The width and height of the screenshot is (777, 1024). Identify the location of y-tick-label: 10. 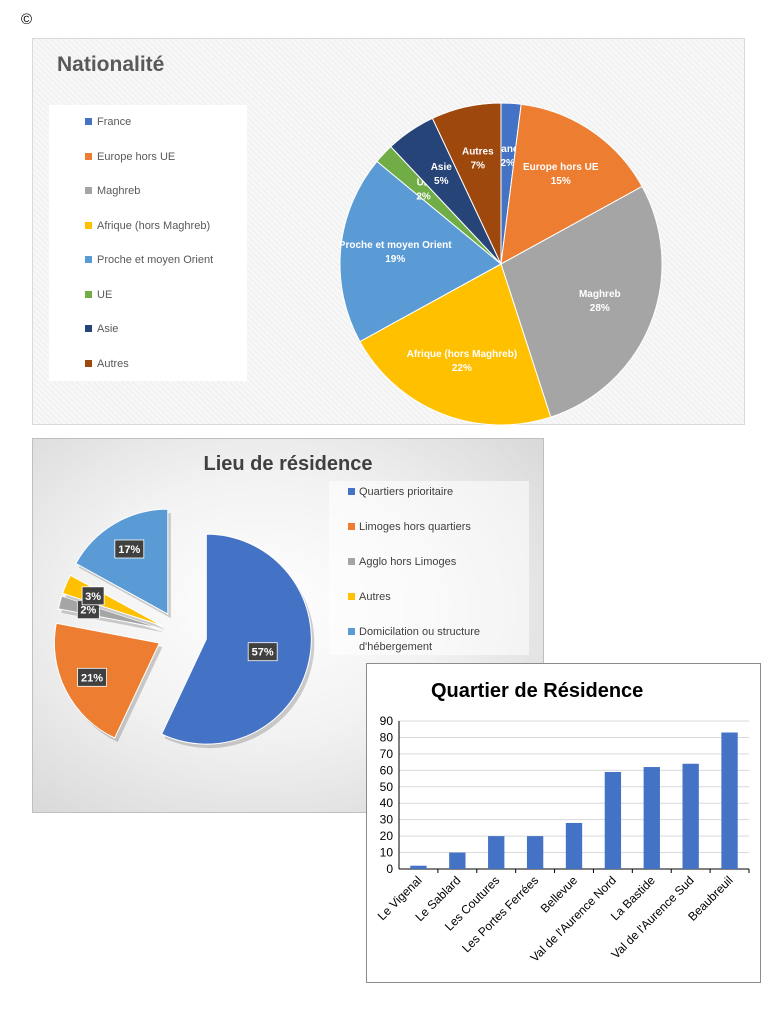
(387, 853).